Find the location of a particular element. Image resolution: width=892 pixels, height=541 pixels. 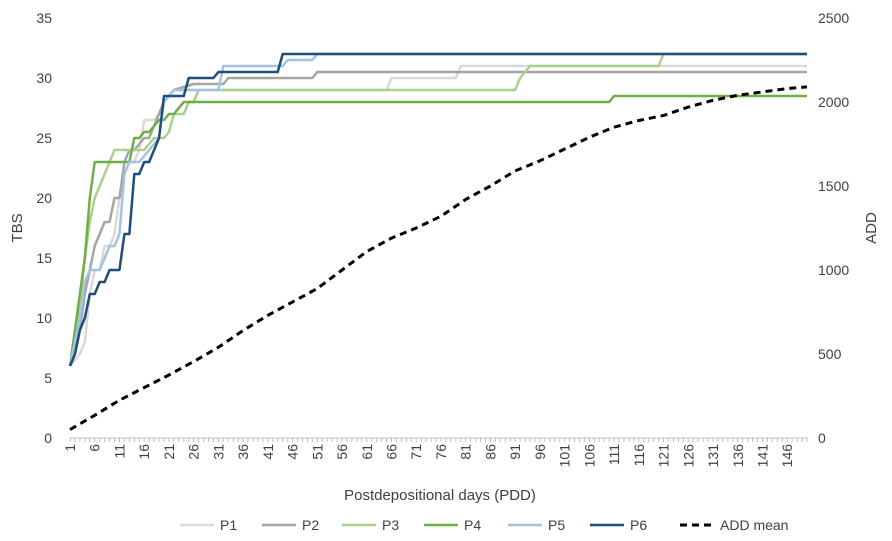

x-tick-label: 141 is located at coordinates (762, 456).